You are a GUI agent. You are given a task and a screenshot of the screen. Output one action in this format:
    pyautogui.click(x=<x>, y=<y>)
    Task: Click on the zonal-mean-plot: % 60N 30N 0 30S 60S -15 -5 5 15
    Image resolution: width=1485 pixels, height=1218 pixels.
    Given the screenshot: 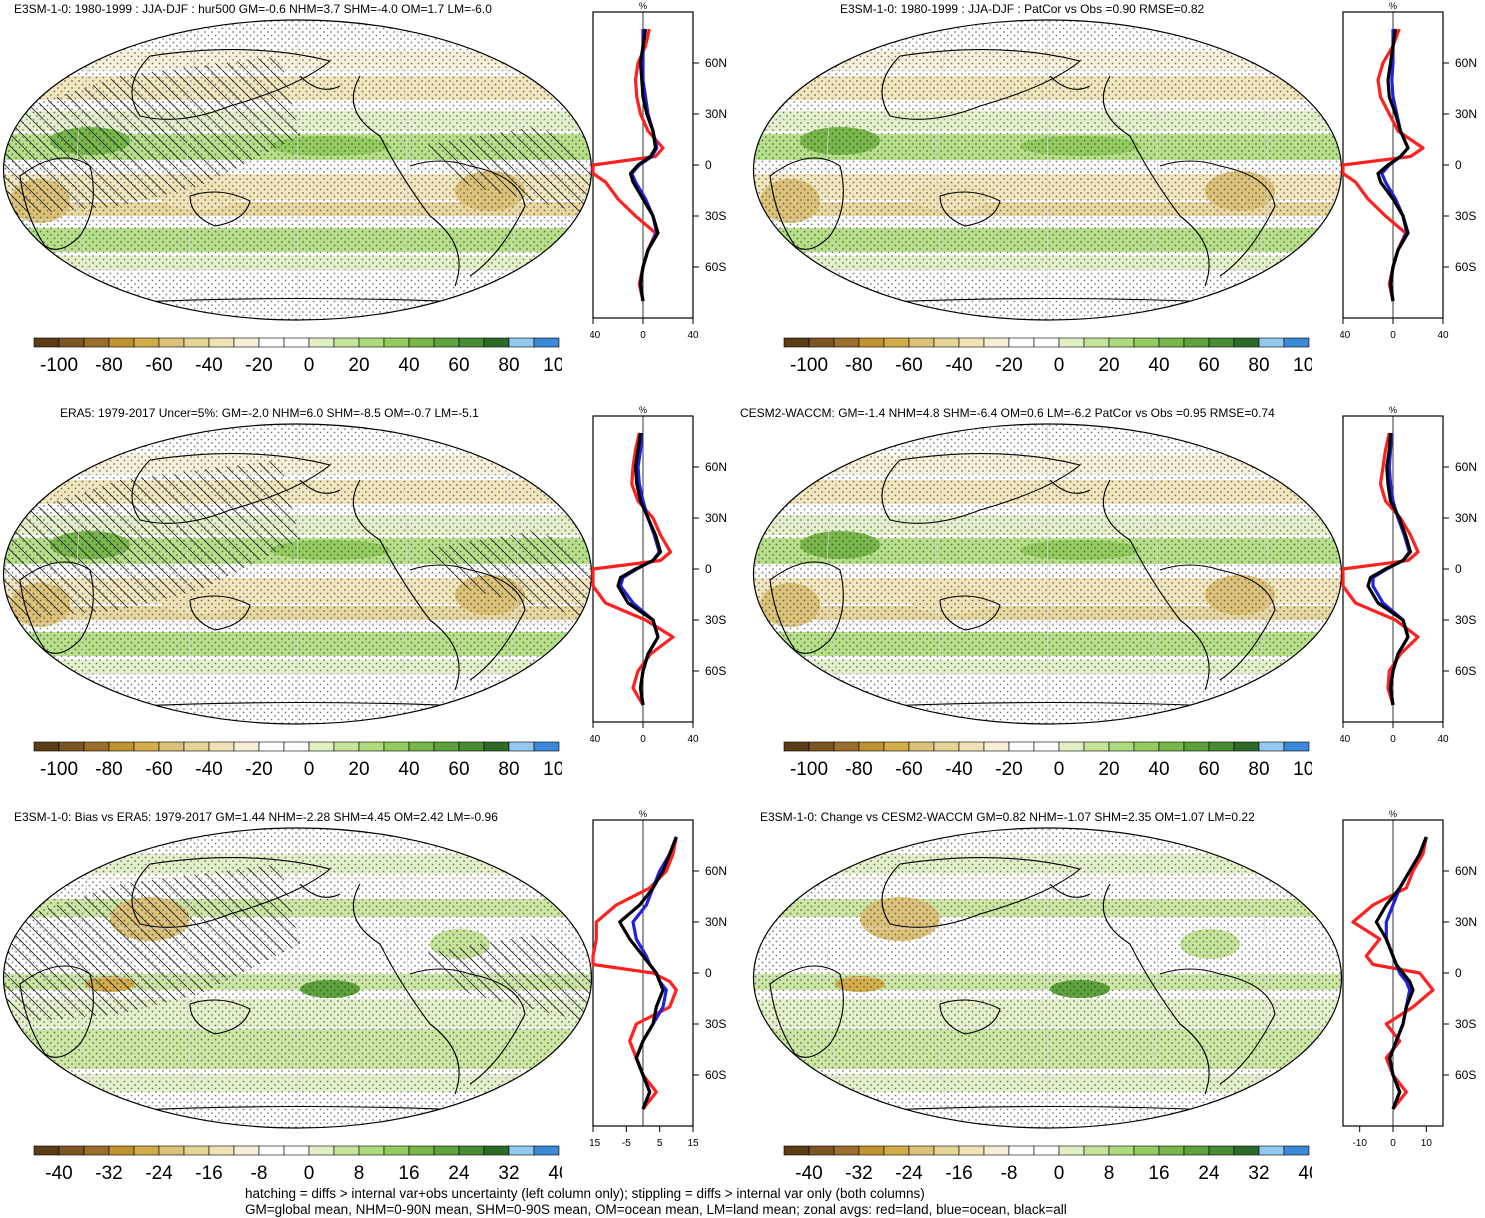 What is the action you would take?
    pyautogui.click(x=658, y=979)
    